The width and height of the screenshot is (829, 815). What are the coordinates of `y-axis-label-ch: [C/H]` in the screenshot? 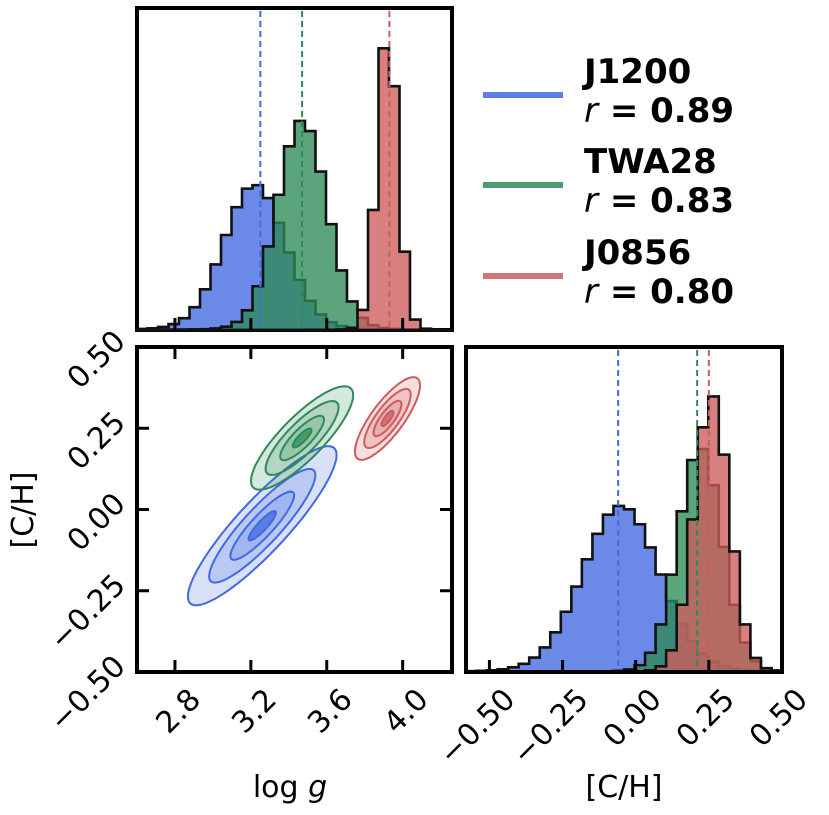 It's located at (23, 509).